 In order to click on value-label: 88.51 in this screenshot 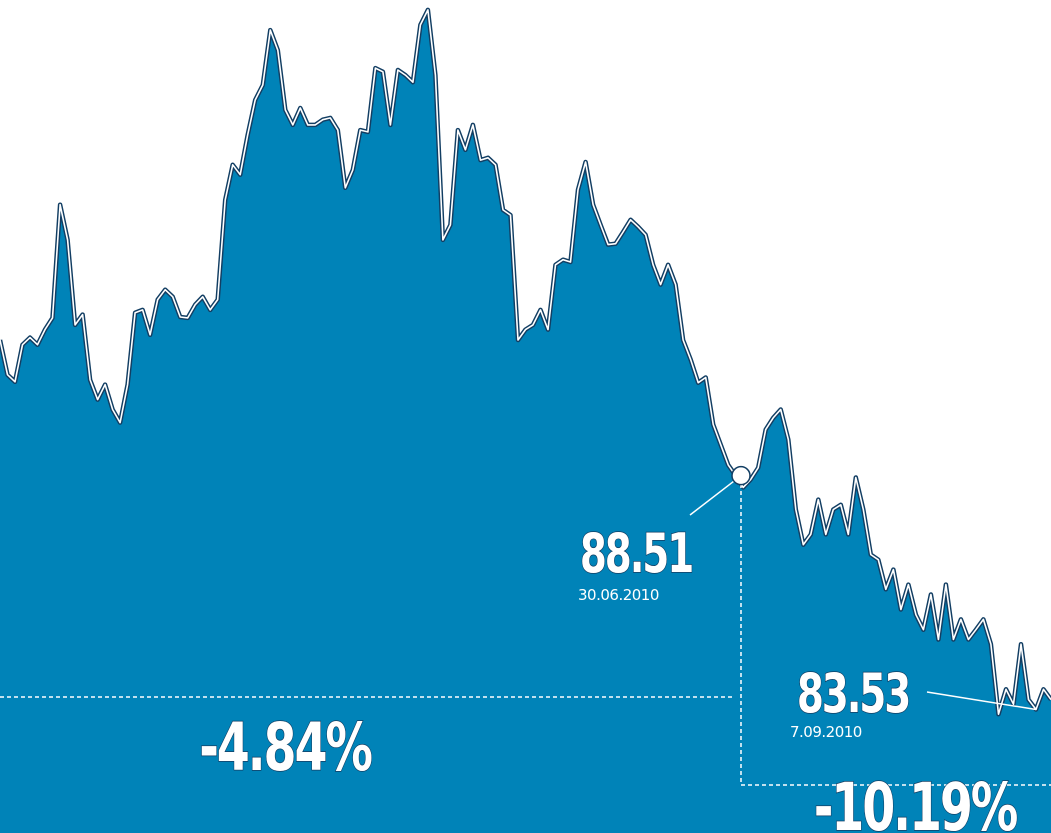, I will do `click(636, 554)`.